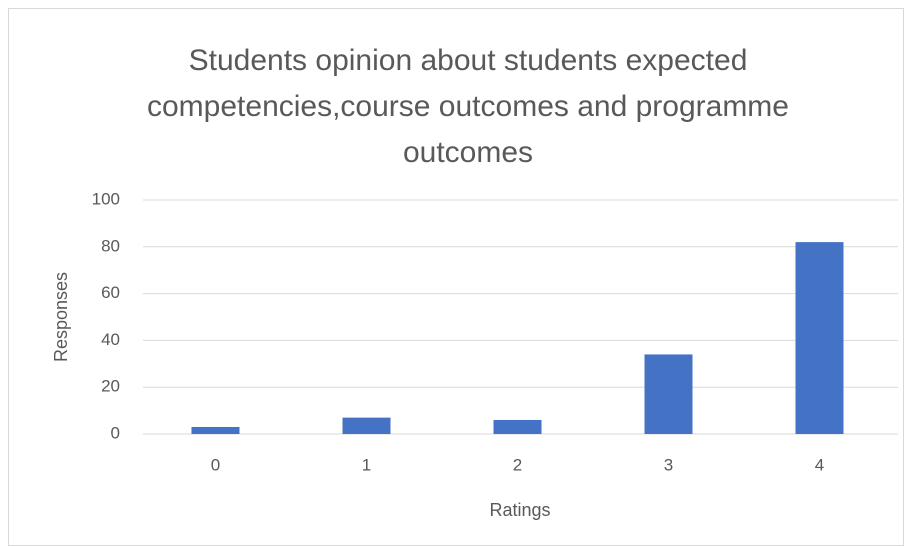  Describe the element at coordinates (115, 432) in the screenshot. I see `y-tick-label: 0` at that location.